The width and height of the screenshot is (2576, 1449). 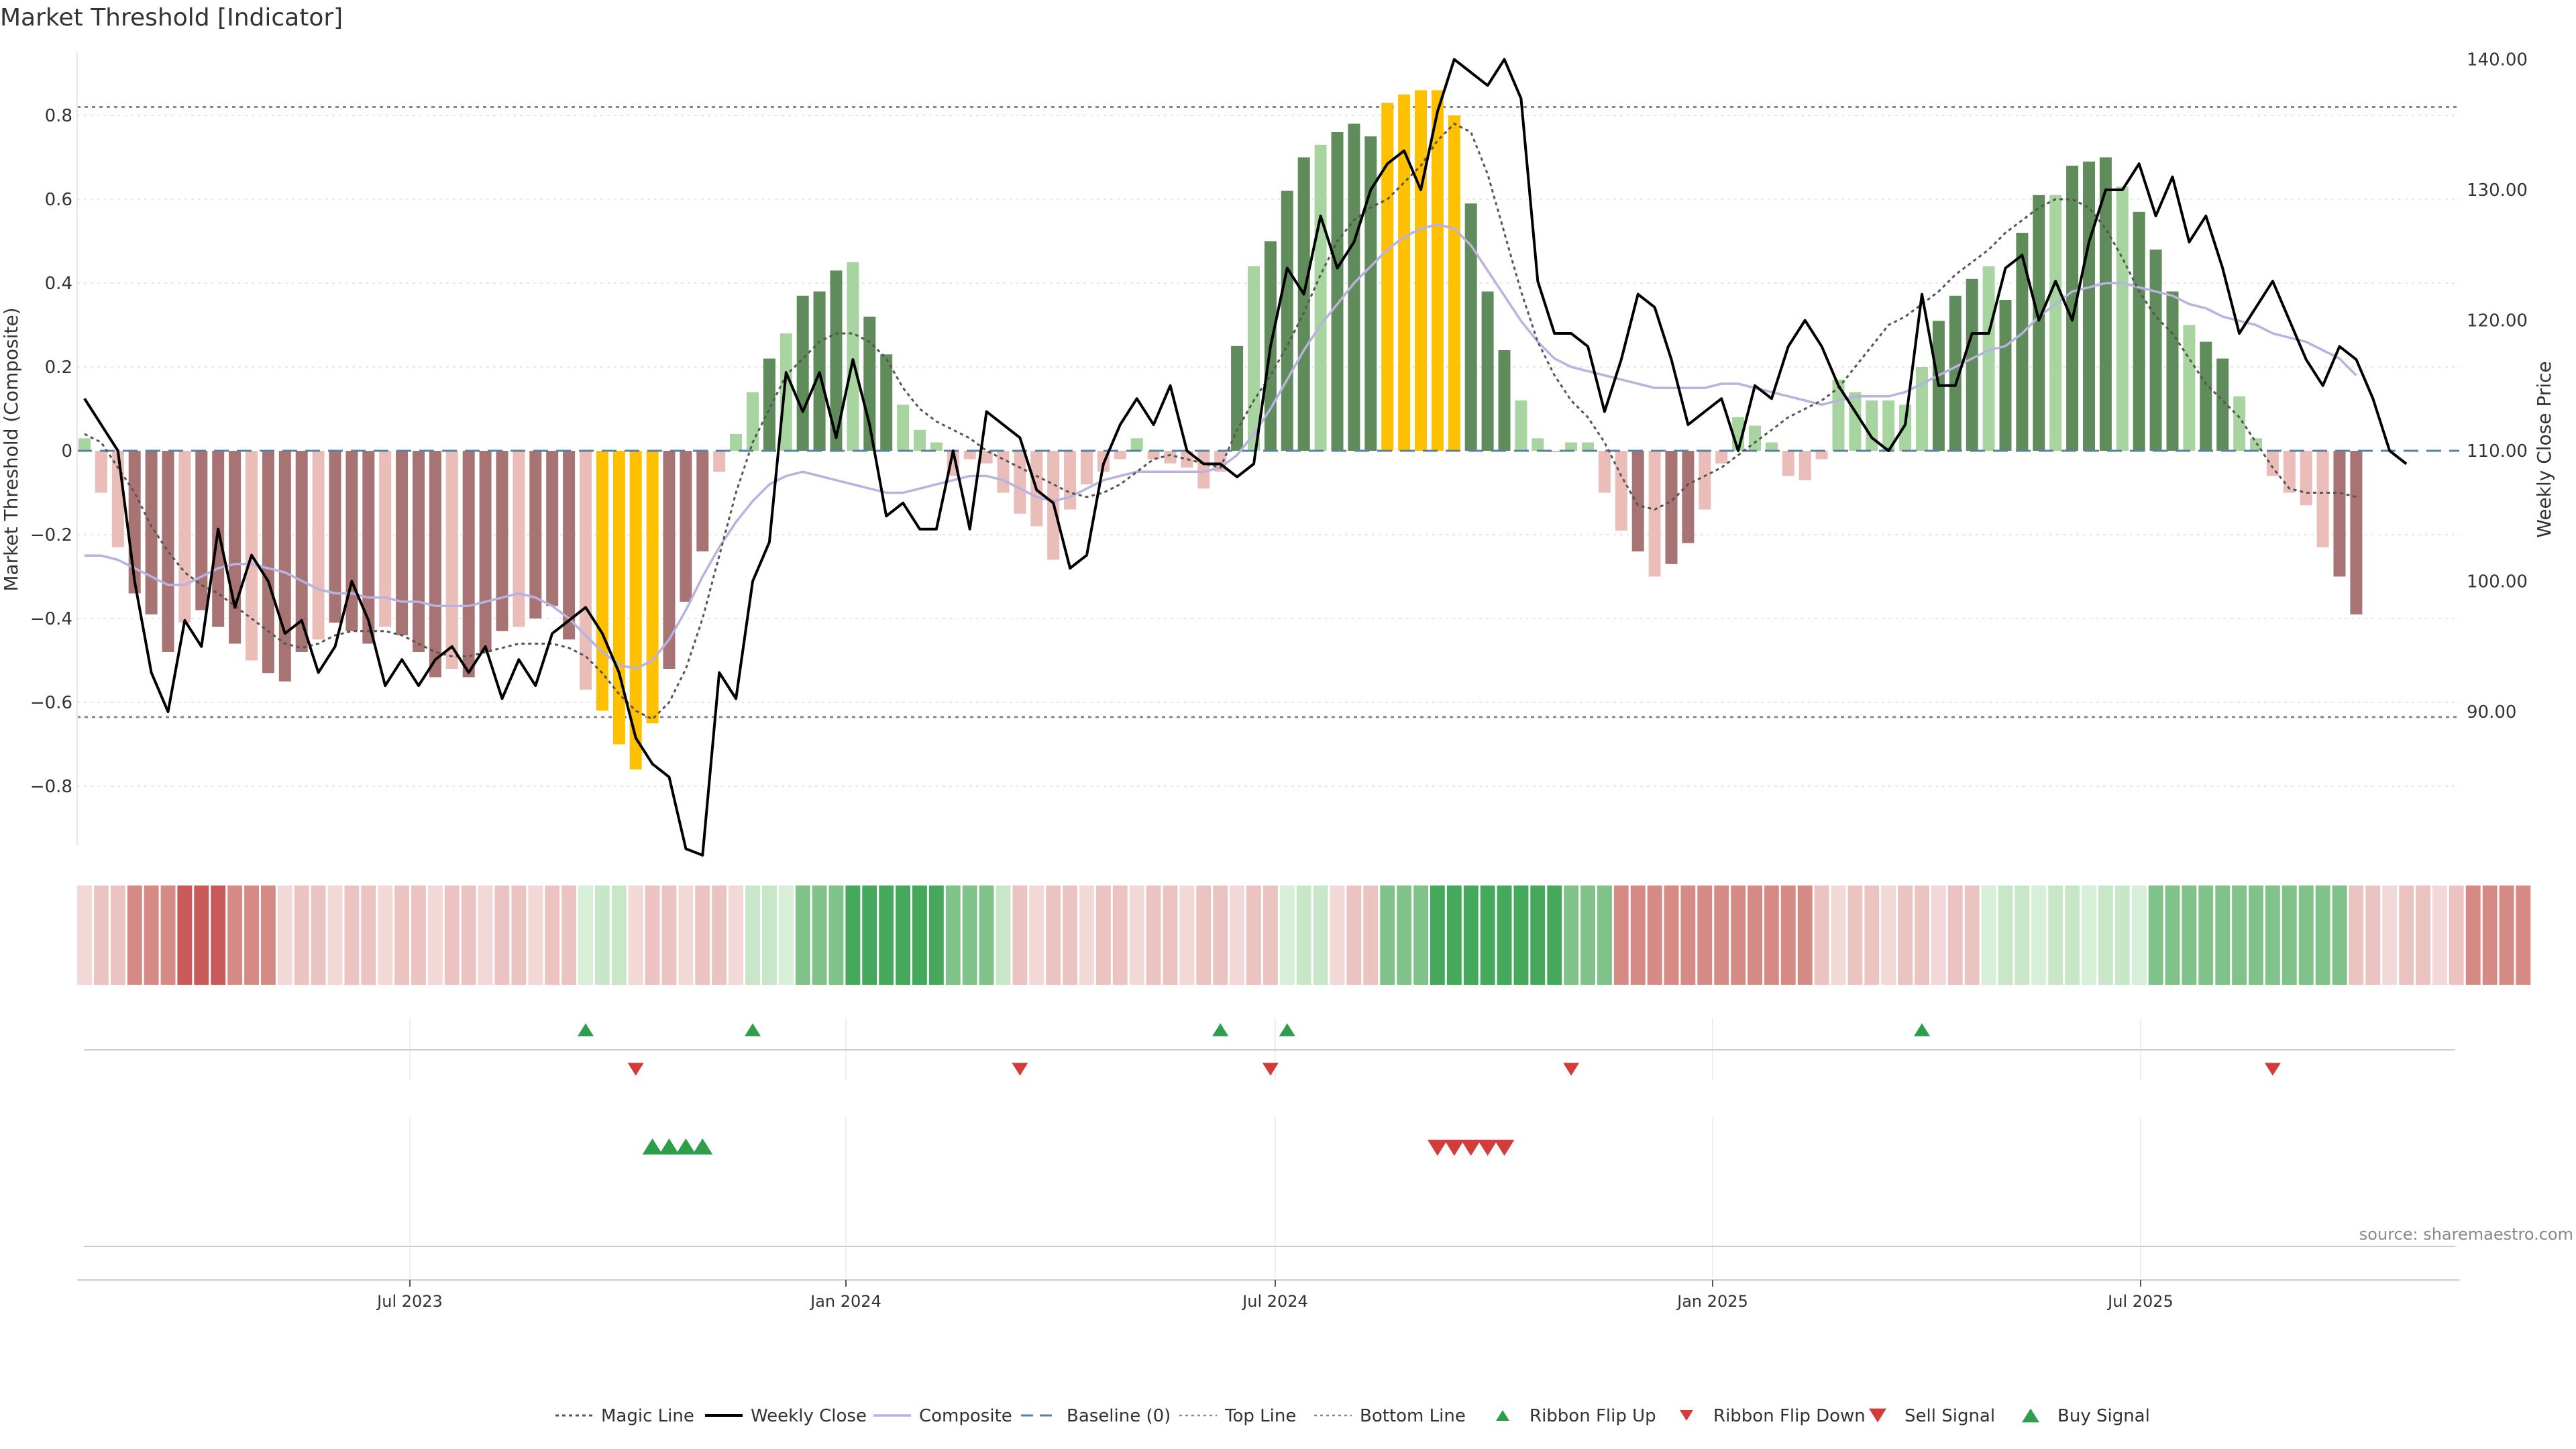 What do you see at coordinates (66, 451) in the screenshot?
I see `y-tick-label-left: 0` at bounding box center [66, 451].